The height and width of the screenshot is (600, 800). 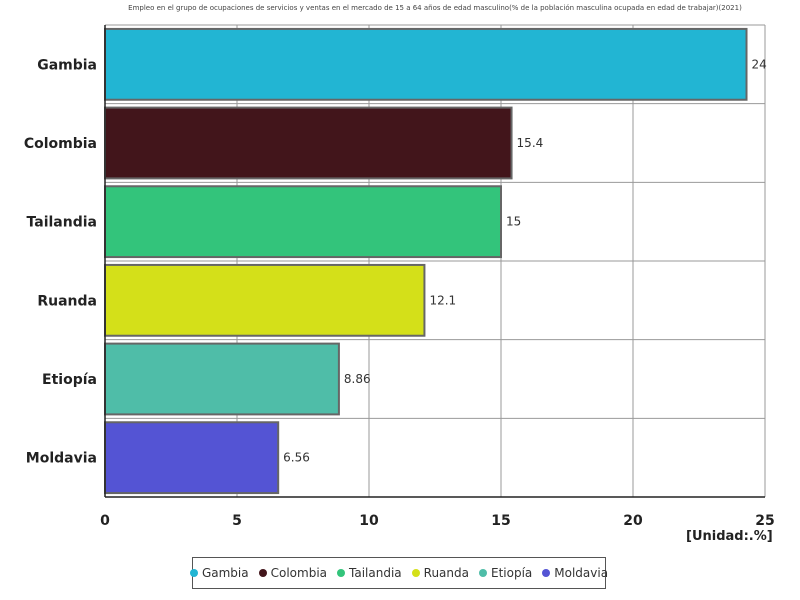 I want to click on bar-moldavia, so click(x=192, y=458).